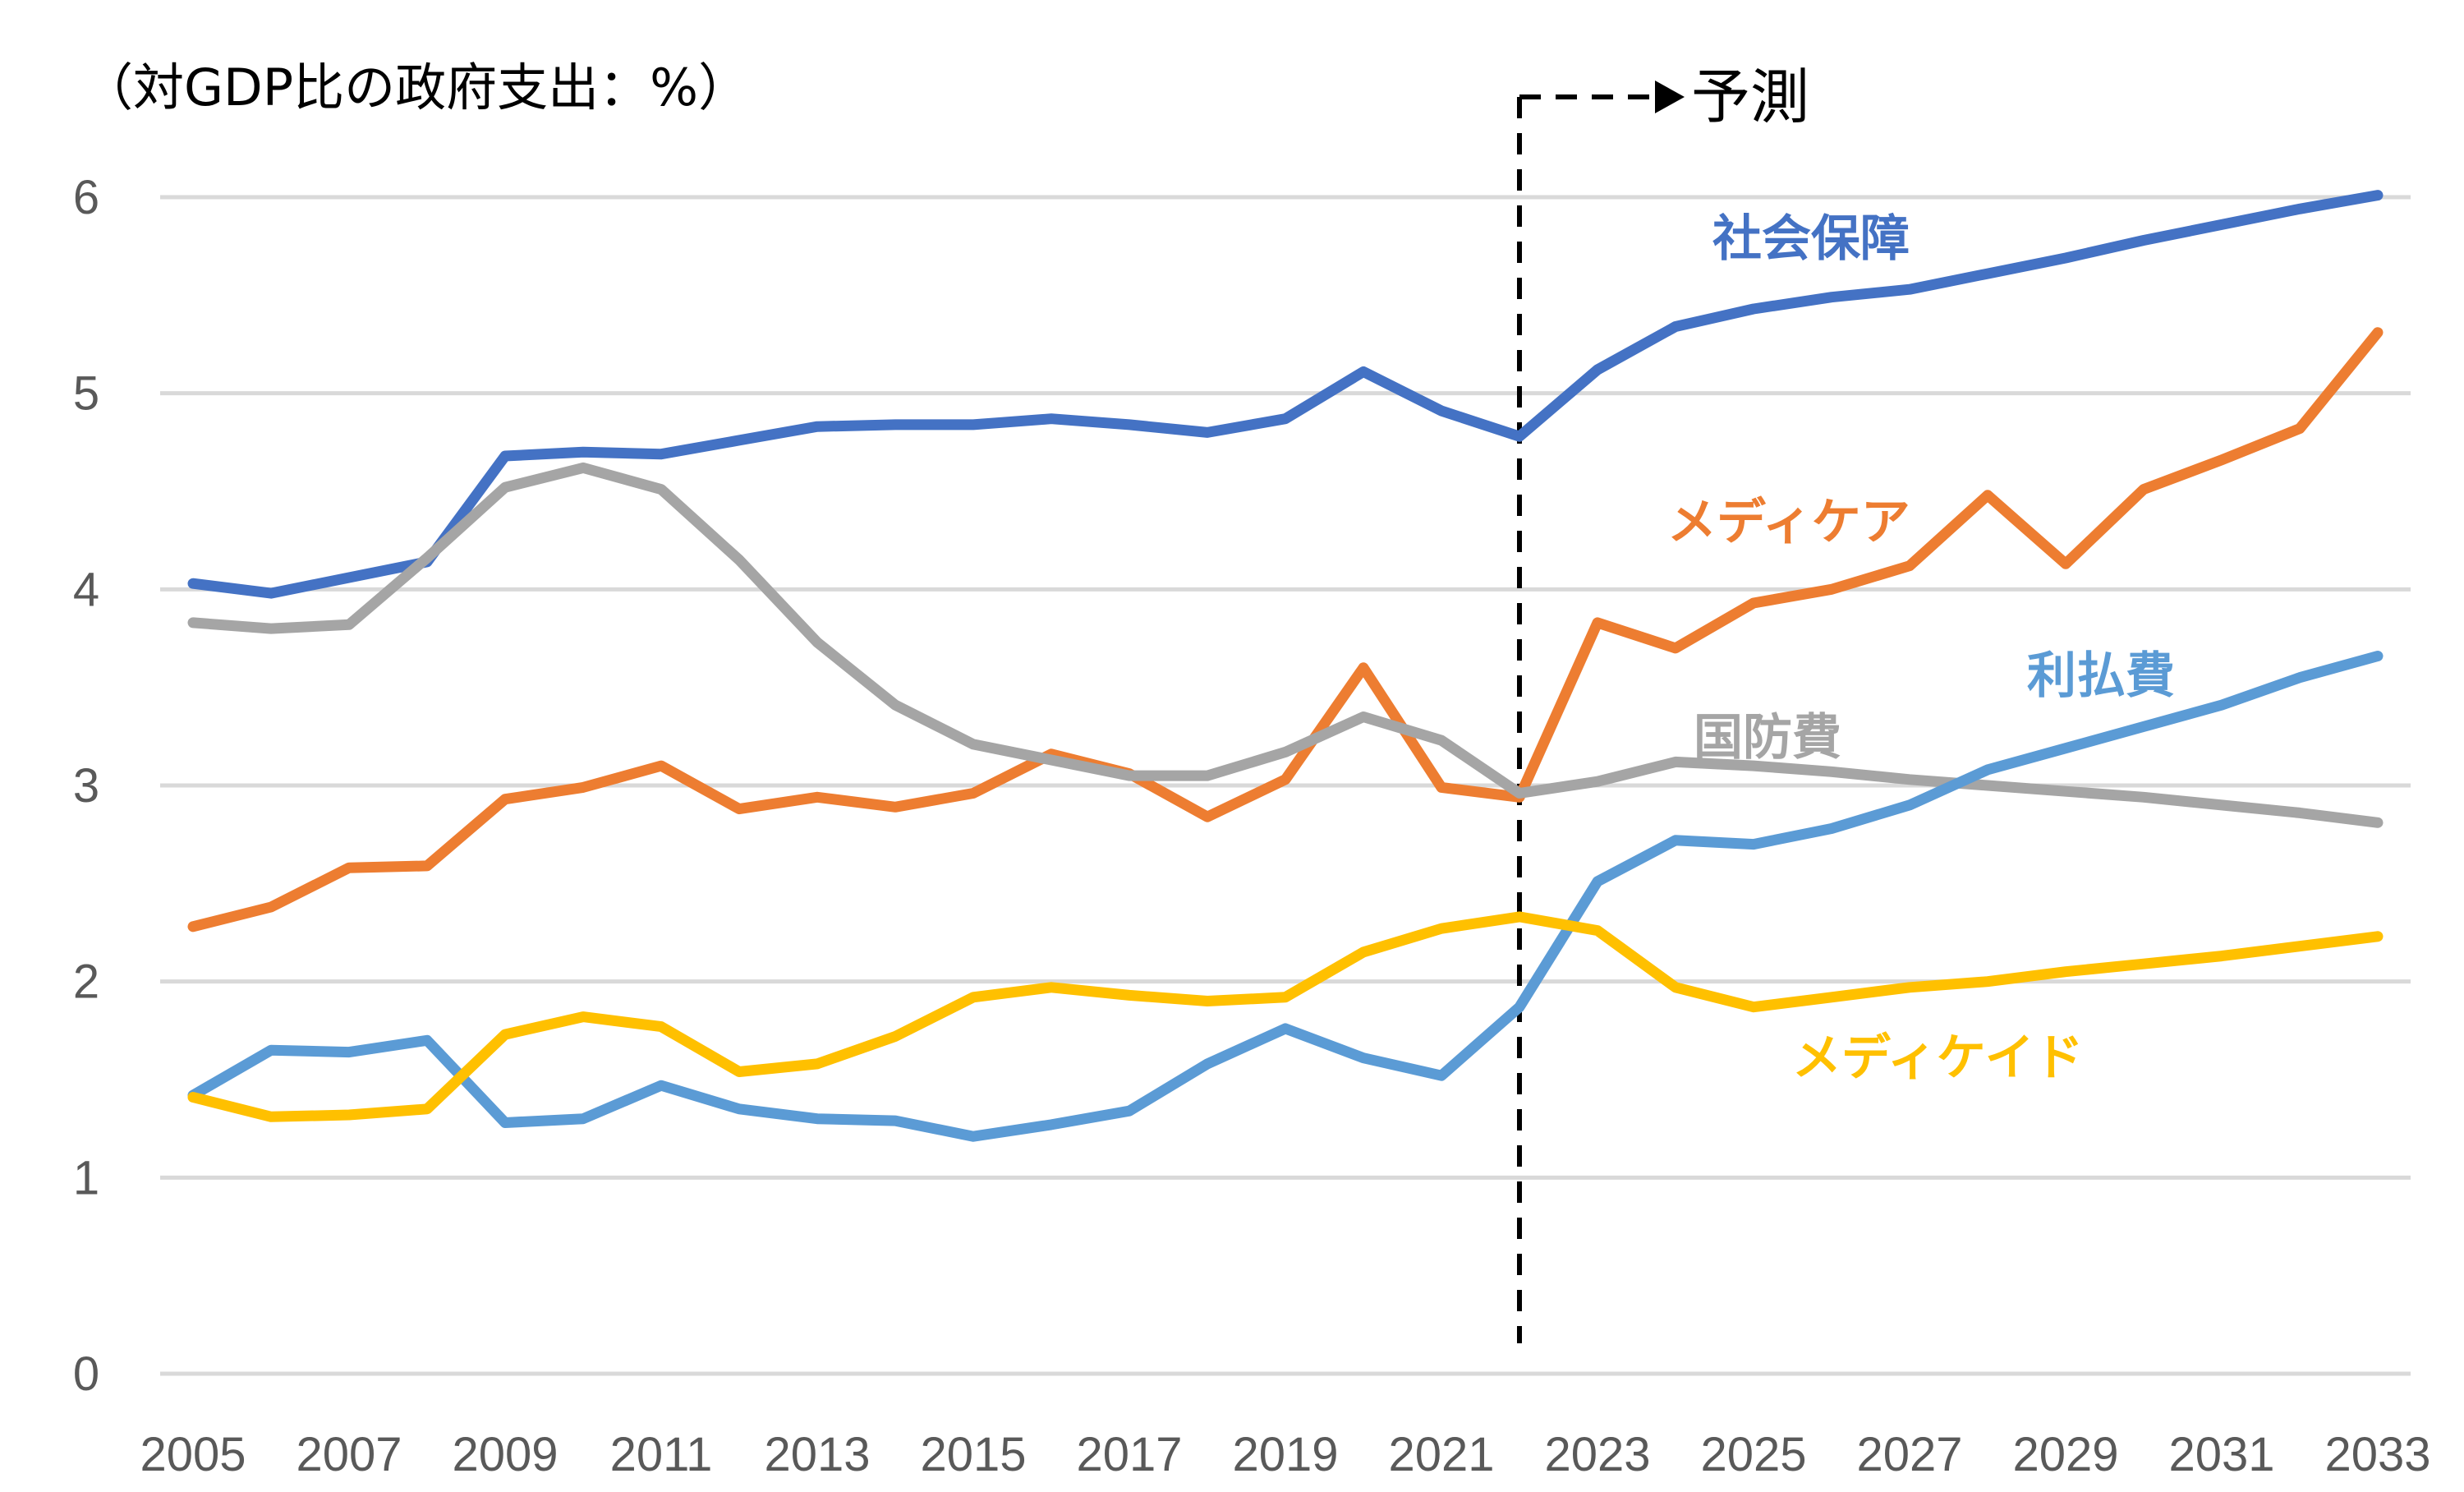  Describe the element at coordinates (1663, 702) in the screenshot. I see `forecast-marker: 予測` at that location.